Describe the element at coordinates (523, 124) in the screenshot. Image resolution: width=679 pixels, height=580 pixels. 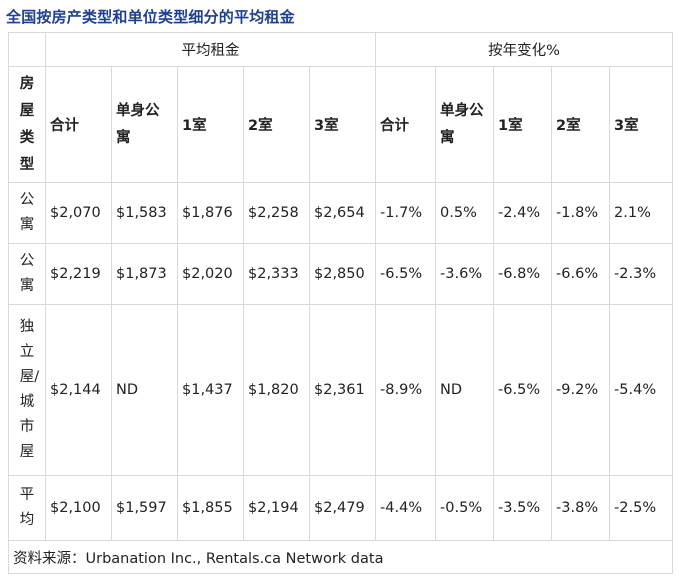
I see `col-header-1bed-change: 1室` at that location.